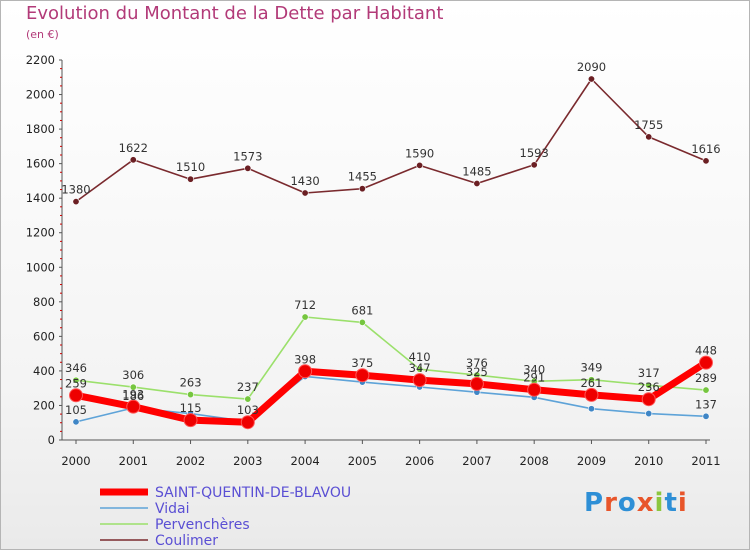 The height and width of the screenshot is (550, 750). I want to click on data-label: 263, so click(191, 383).